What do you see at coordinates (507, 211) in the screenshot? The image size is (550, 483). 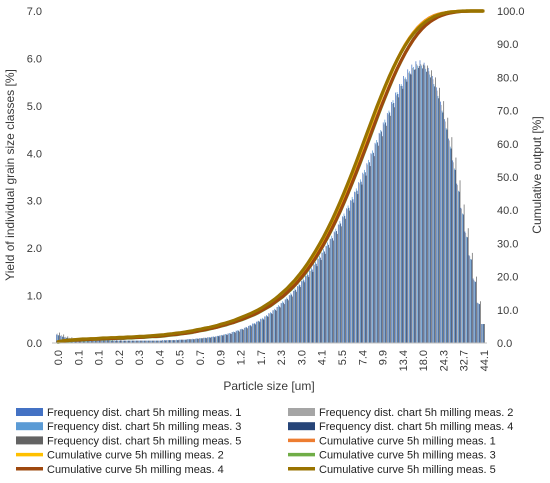 I see `y-right-tick-label: 40.0` at bounding box center [507, 211].